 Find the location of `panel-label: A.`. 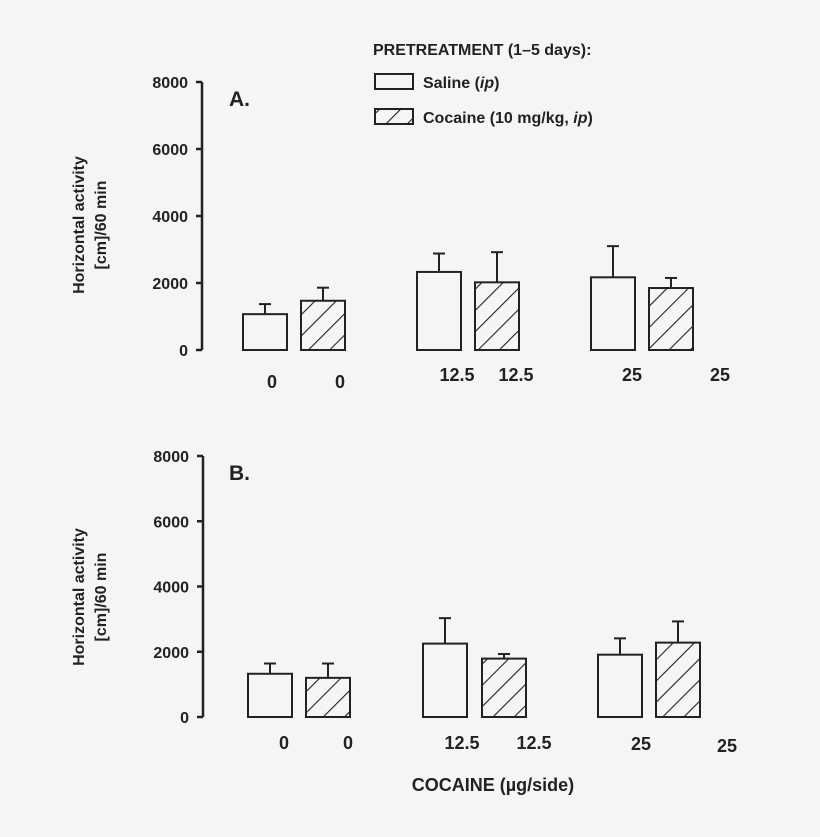

panel-label: A. is located at coordinates (239, 99).